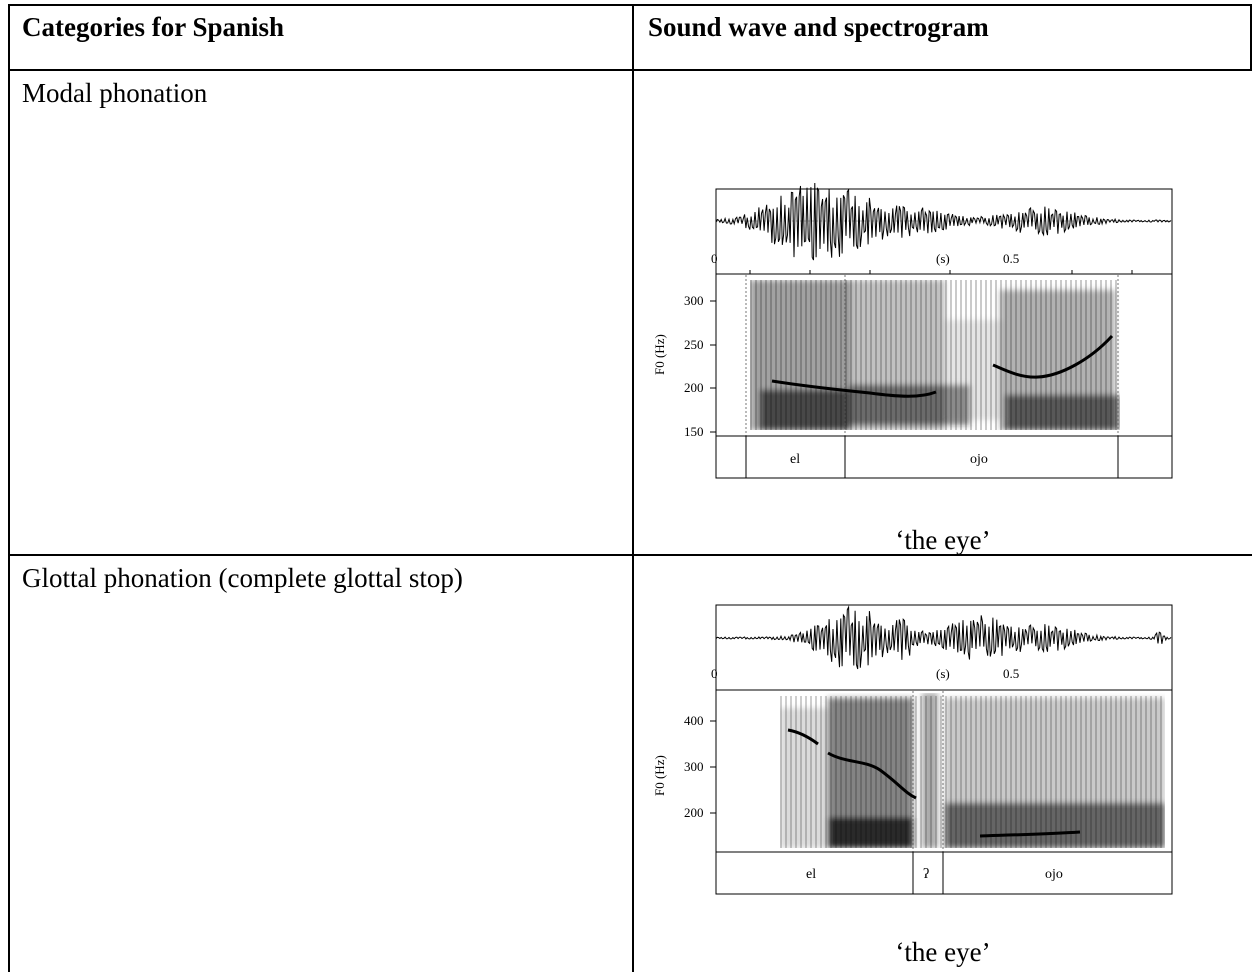 The image size is (1253, 972). What do you see at coordinates (9, 488) in the screenshot?
I see `table-border-left` at bounding box center [9, 488].